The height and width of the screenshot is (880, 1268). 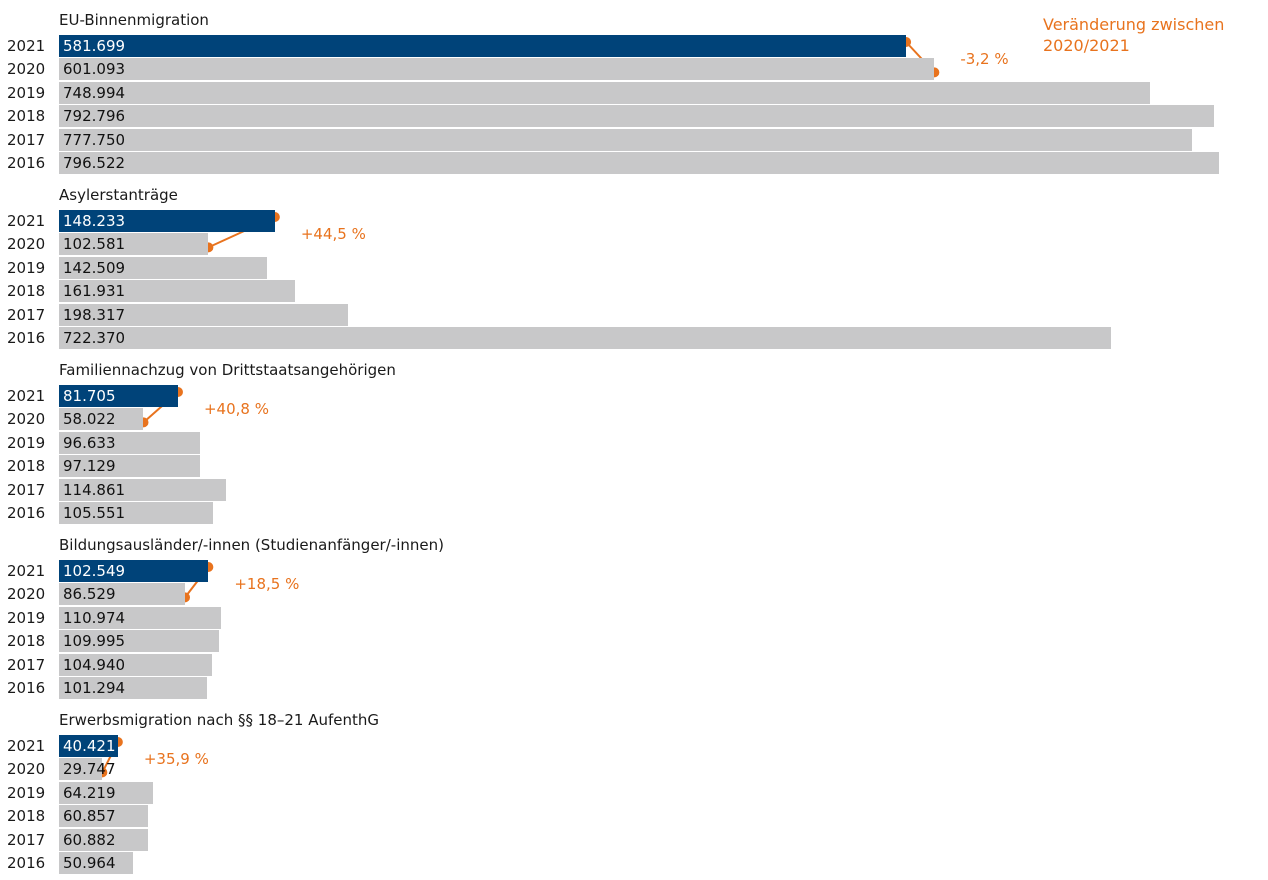 What do you see at coordinates (94, 291) in the screenshot?
I see `value-label: 161.931` at bounding box center [94, 291].